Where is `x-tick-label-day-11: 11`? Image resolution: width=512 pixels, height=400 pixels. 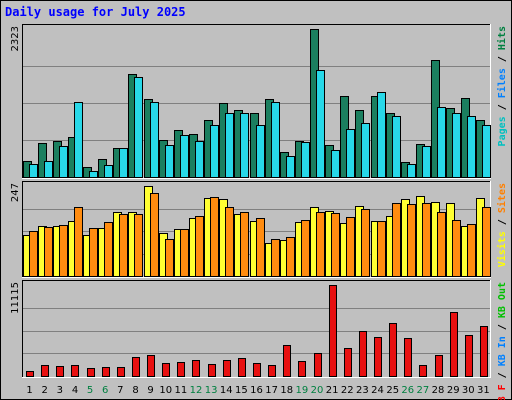 x-tick-label-day-11: 11 is located at coordinates (181, 390).